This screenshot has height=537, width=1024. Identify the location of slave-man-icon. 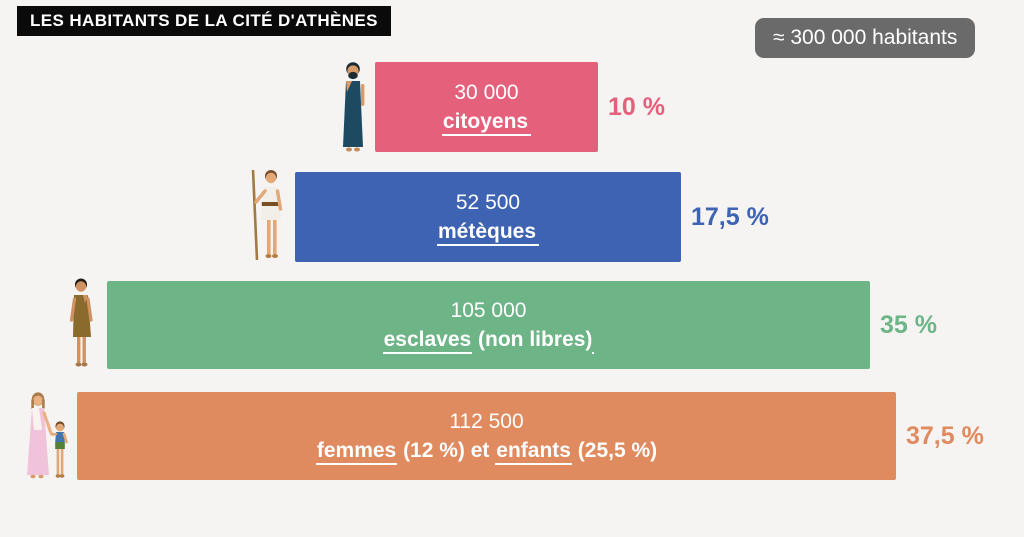
(81, 322).